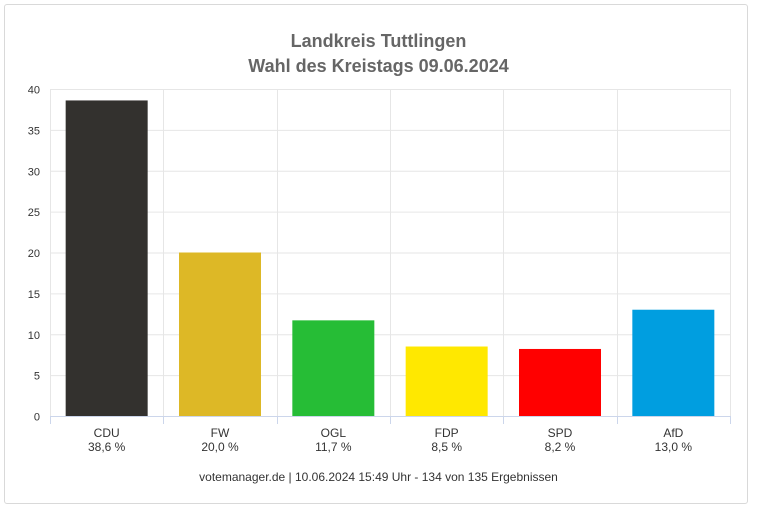 Image resolution: width=757 pixels, height=510 pixels. I want to click on bar-fdp, so click(446, 381).